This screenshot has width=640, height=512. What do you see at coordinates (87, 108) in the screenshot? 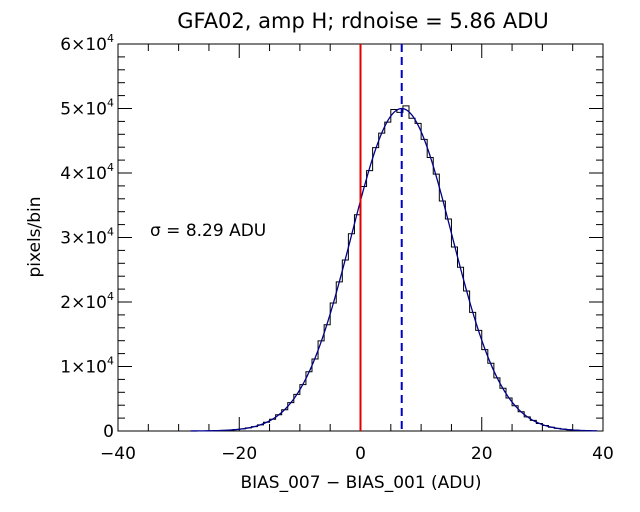
I see `y-tick-label: 5×10⁴` at bounding box center [87, 108].